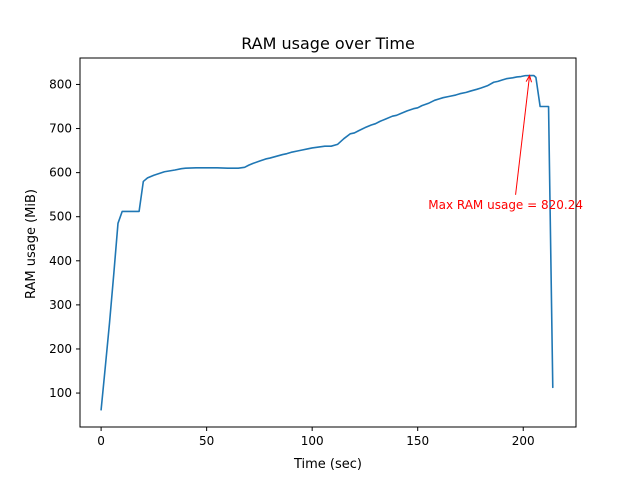 Image resolution: width=640 pixels, height=484 pixels. What do you see at coordinates (60, 217) in the screenshot?
I see `y-tick-label: 500` at bounding box center [60, 217].